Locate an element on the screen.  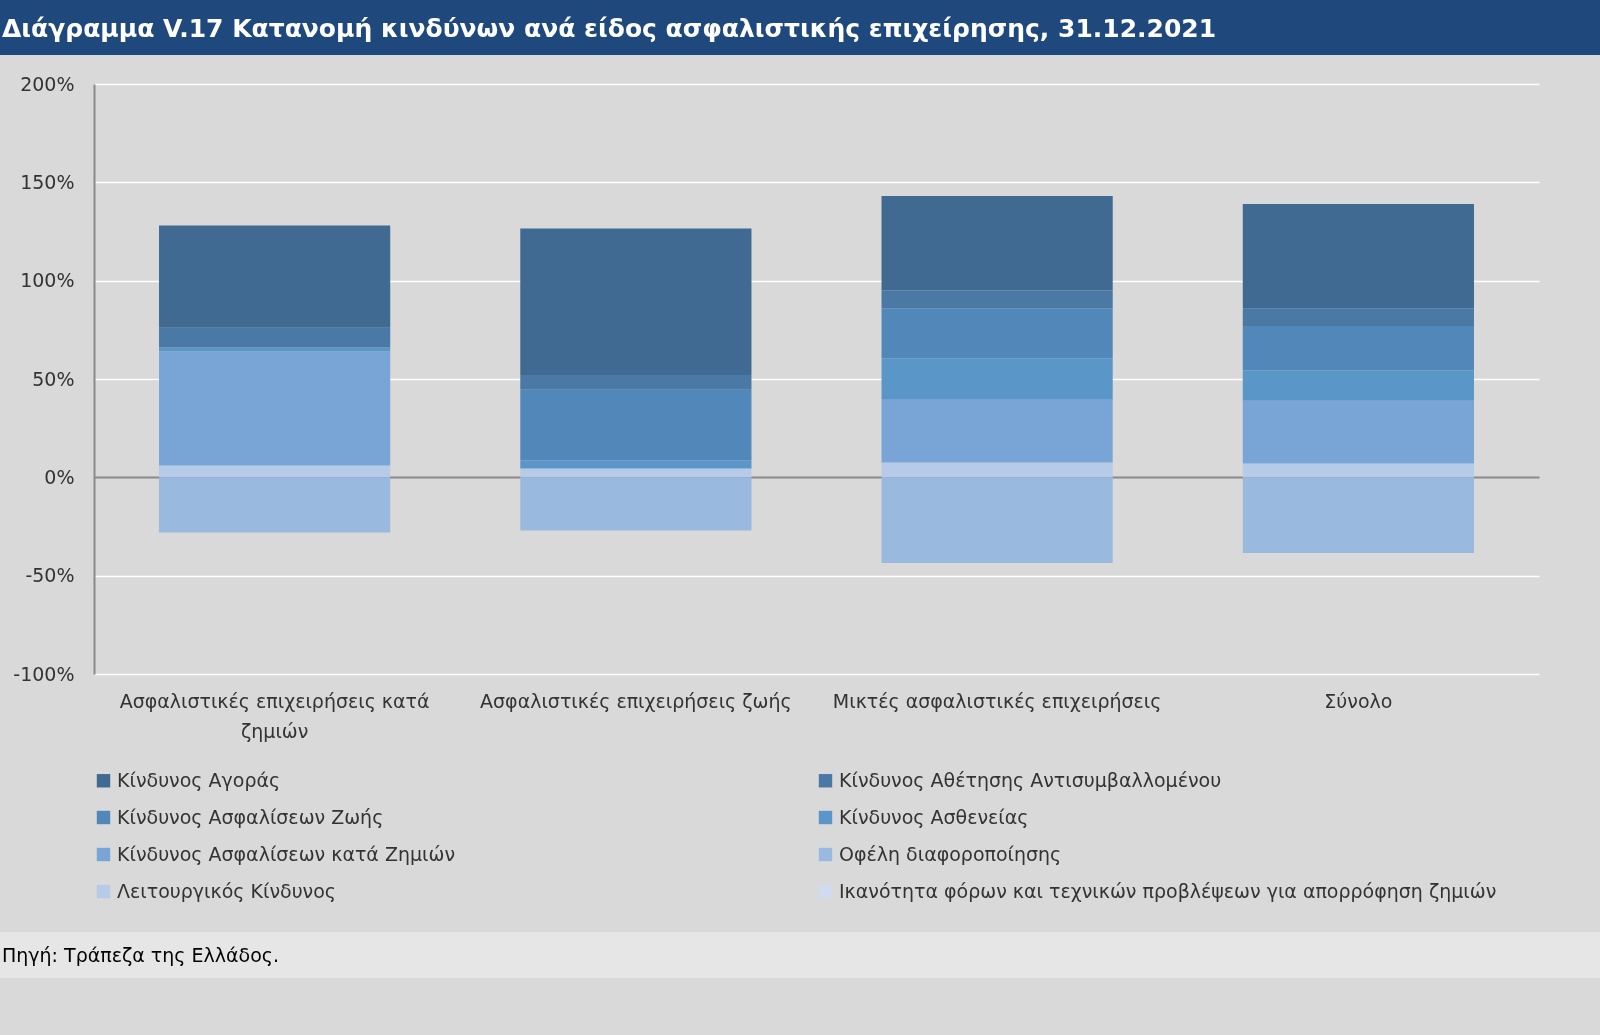
y-tick-label: 0% is located at coordinates (59, 476).